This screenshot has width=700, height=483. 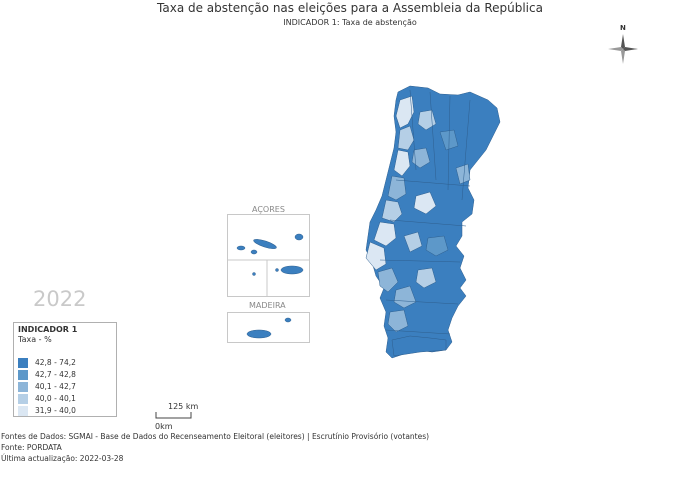 I want to click on compass-rose: N, so click(x=623, y=44).